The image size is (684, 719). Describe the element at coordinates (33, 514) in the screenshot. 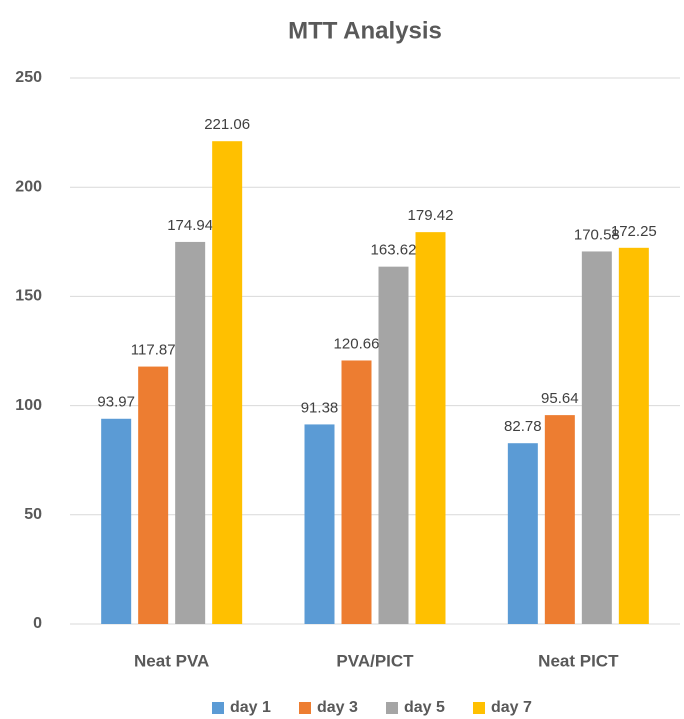

I see `y-tick-label: 50` at that location.